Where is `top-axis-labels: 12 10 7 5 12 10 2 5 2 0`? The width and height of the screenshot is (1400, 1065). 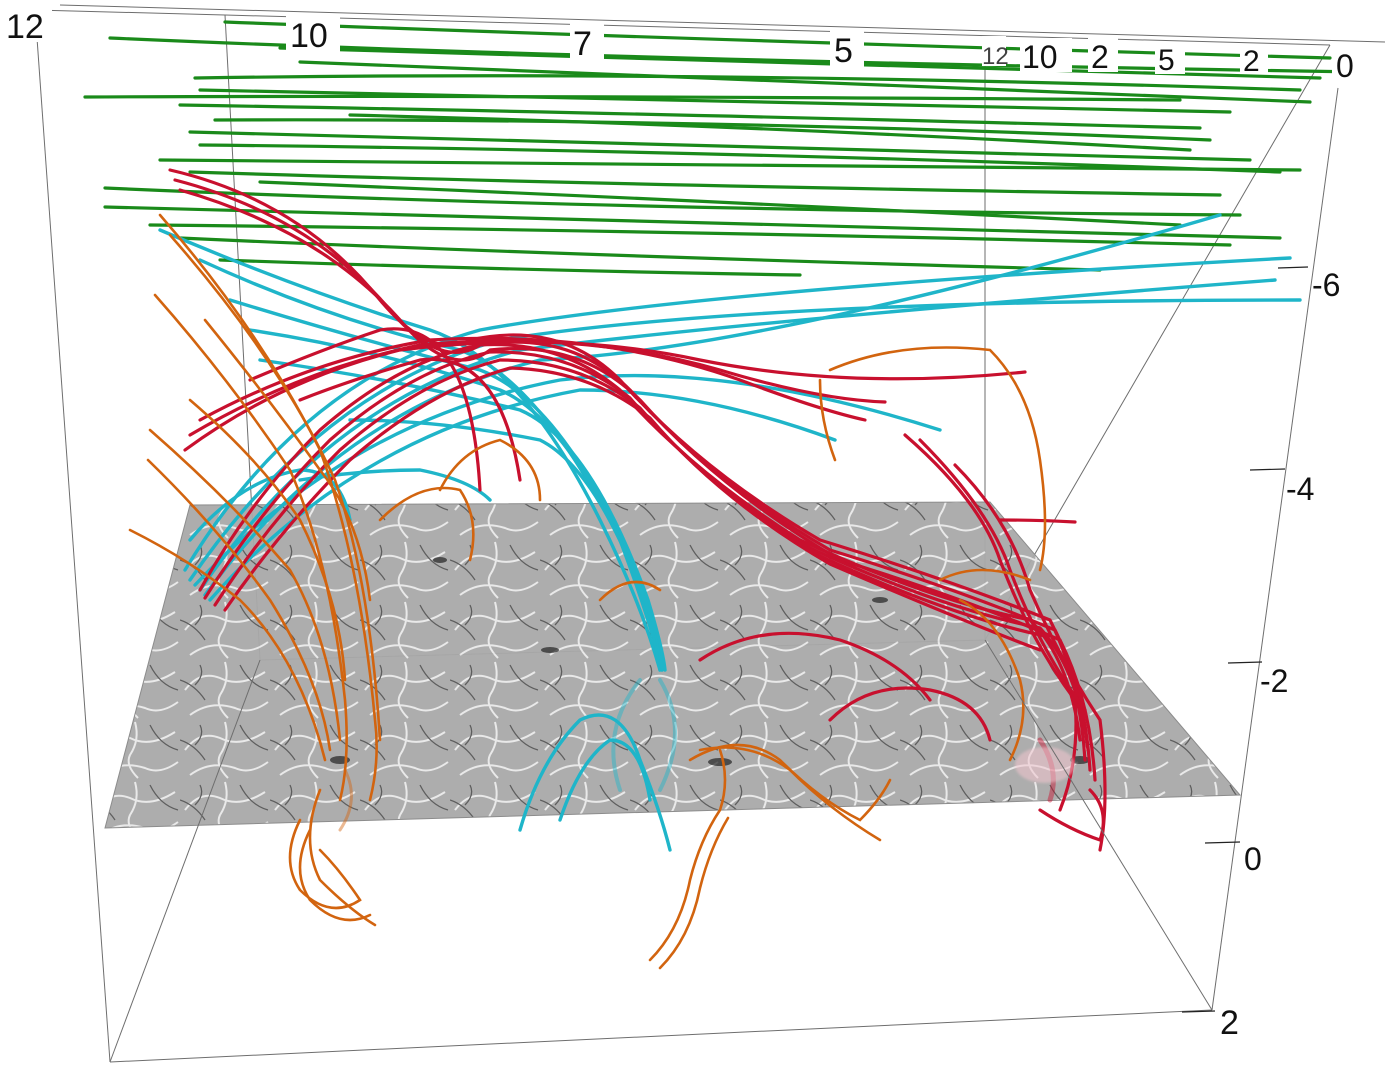 top-axis-labels: 12 10 7 5 12 10 2 5 2 0 is located at coordinates (683, 45).